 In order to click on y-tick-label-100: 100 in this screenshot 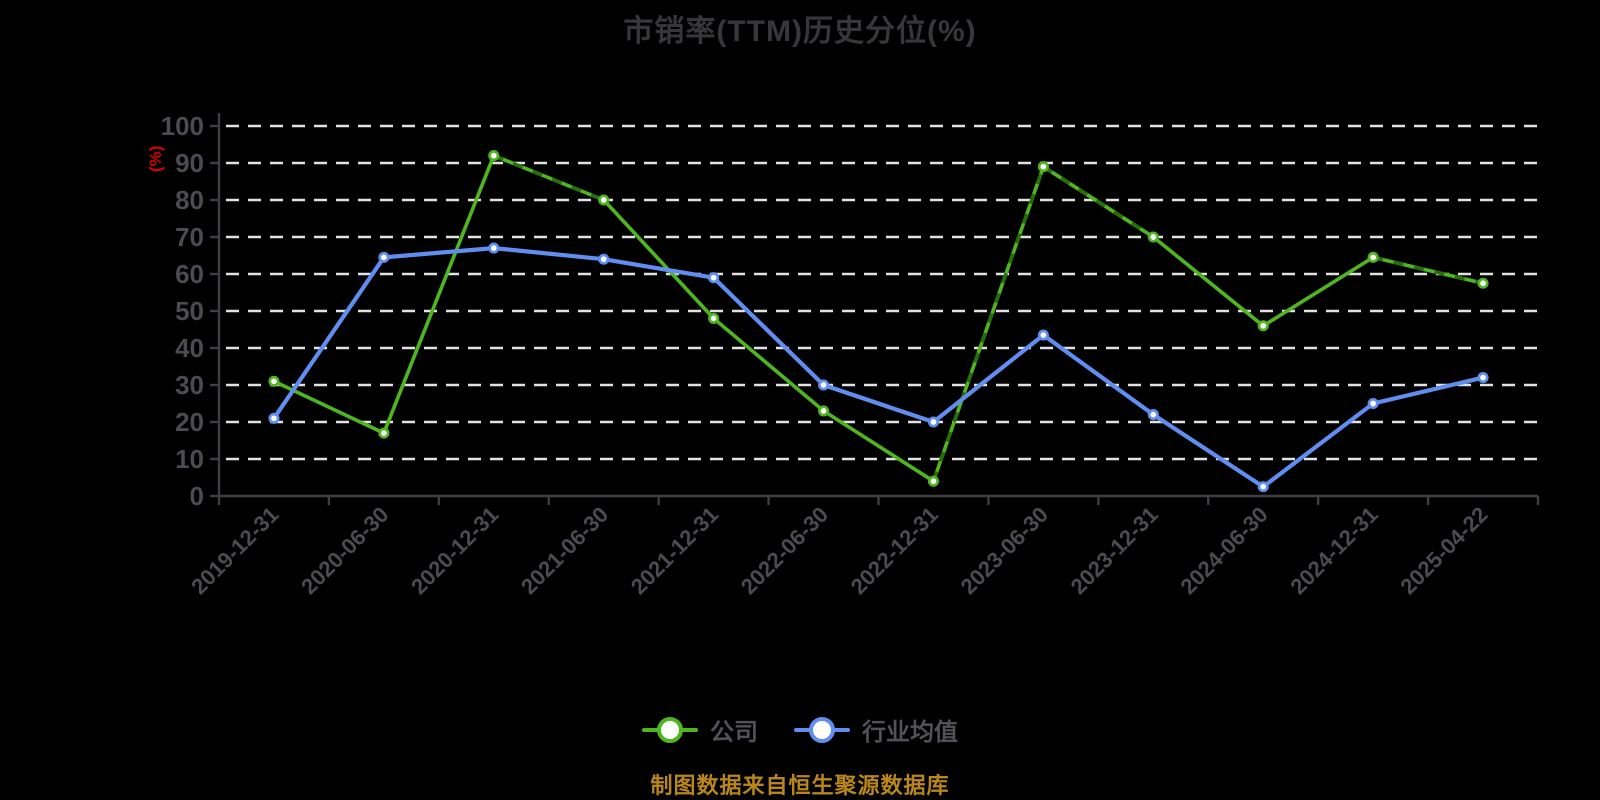, I will do `click(182, 126)`.